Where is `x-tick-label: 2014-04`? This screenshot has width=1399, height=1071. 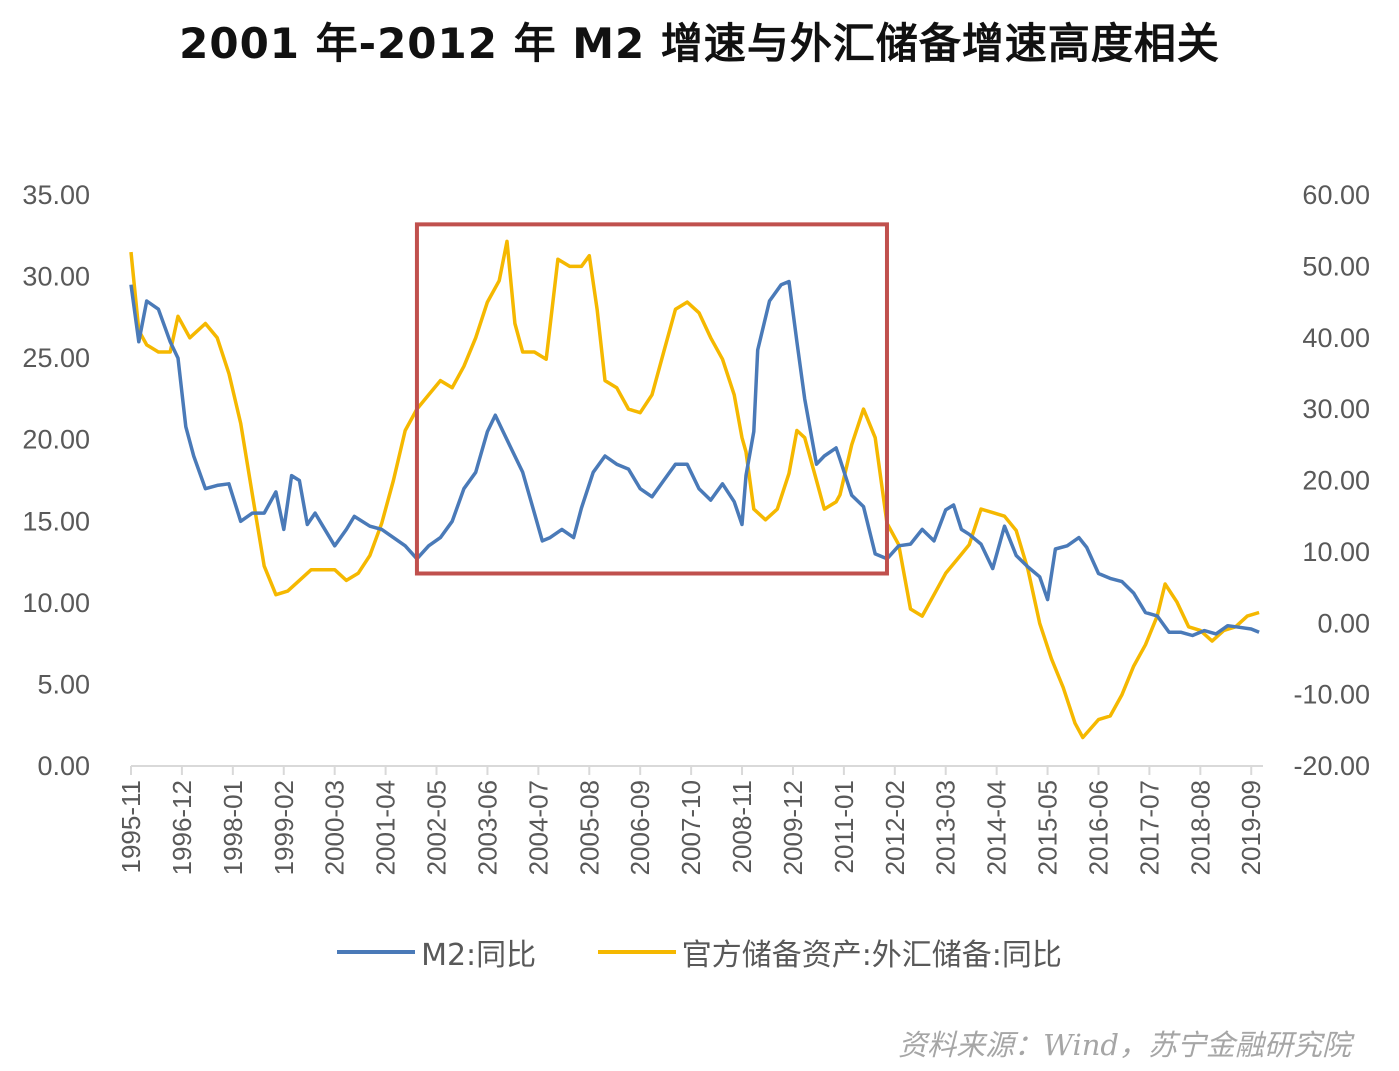 x-tick-label: 2014-04 is located at coordinates (997, 827).